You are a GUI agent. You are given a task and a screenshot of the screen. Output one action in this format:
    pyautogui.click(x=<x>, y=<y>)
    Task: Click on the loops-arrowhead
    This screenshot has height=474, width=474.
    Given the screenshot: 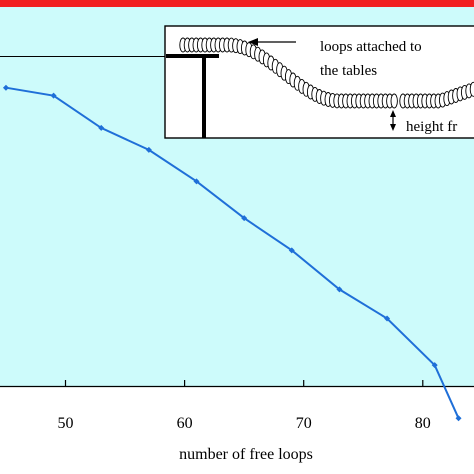 What is the action you would take?
    pyautogui.click(x=253, y=42)
    